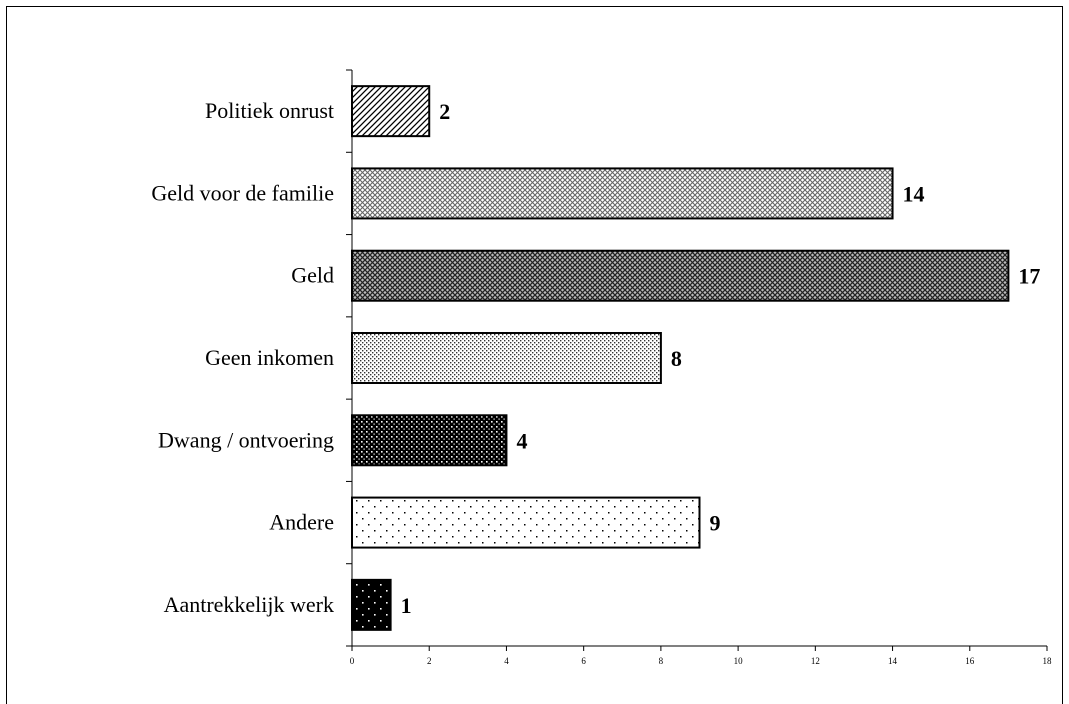  Describe the element at coordinates (429, 661) in the screenshot. I see `x-tick-label: 2` at that location.